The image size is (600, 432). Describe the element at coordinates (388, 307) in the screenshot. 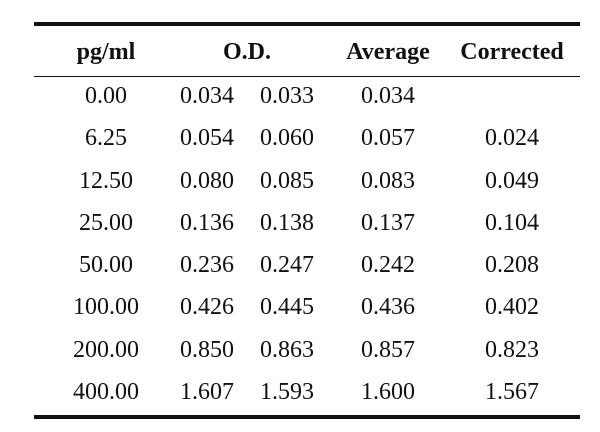

I see `cell-average: 0.436` at that location.